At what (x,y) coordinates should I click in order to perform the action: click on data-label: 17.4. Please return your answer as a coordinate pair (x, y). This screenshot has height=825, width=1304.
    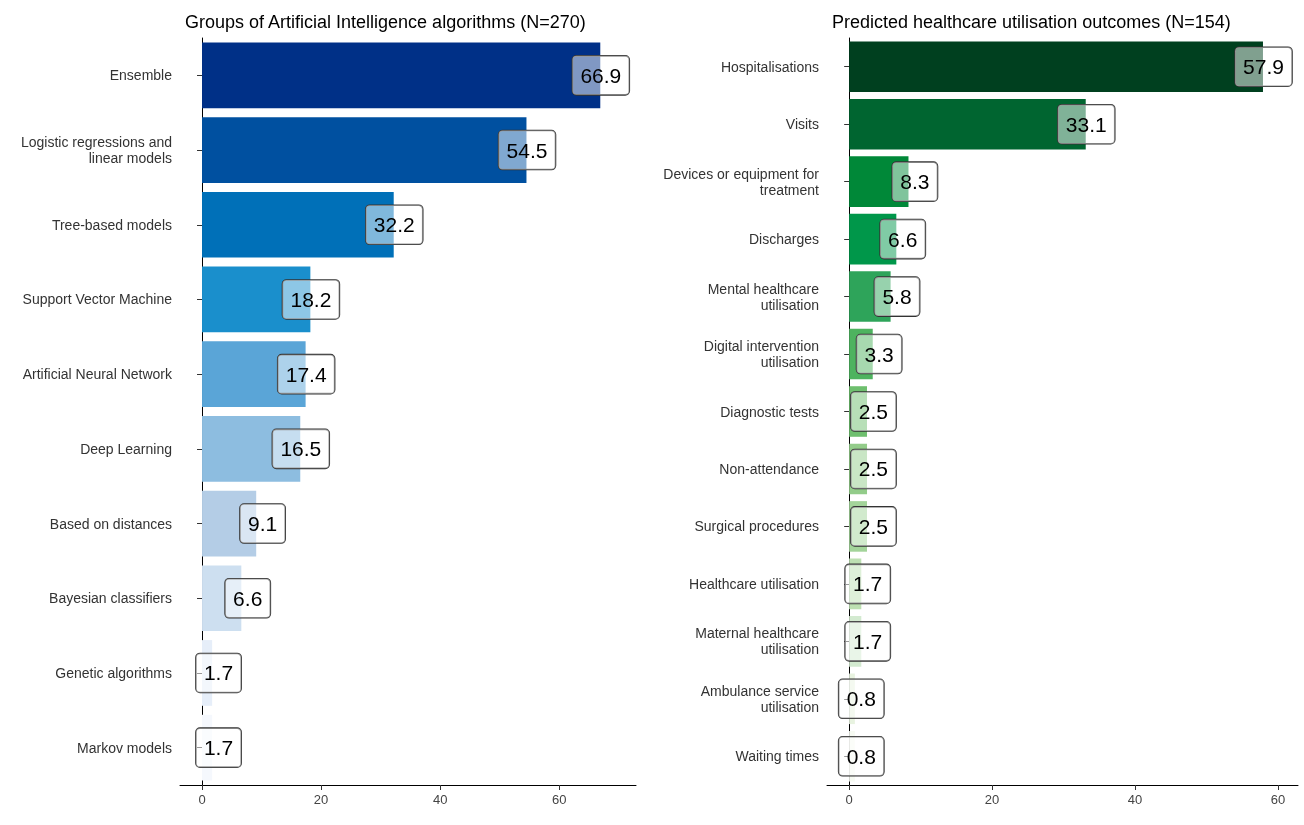
    Looking at the image, I should click on (306, 374).